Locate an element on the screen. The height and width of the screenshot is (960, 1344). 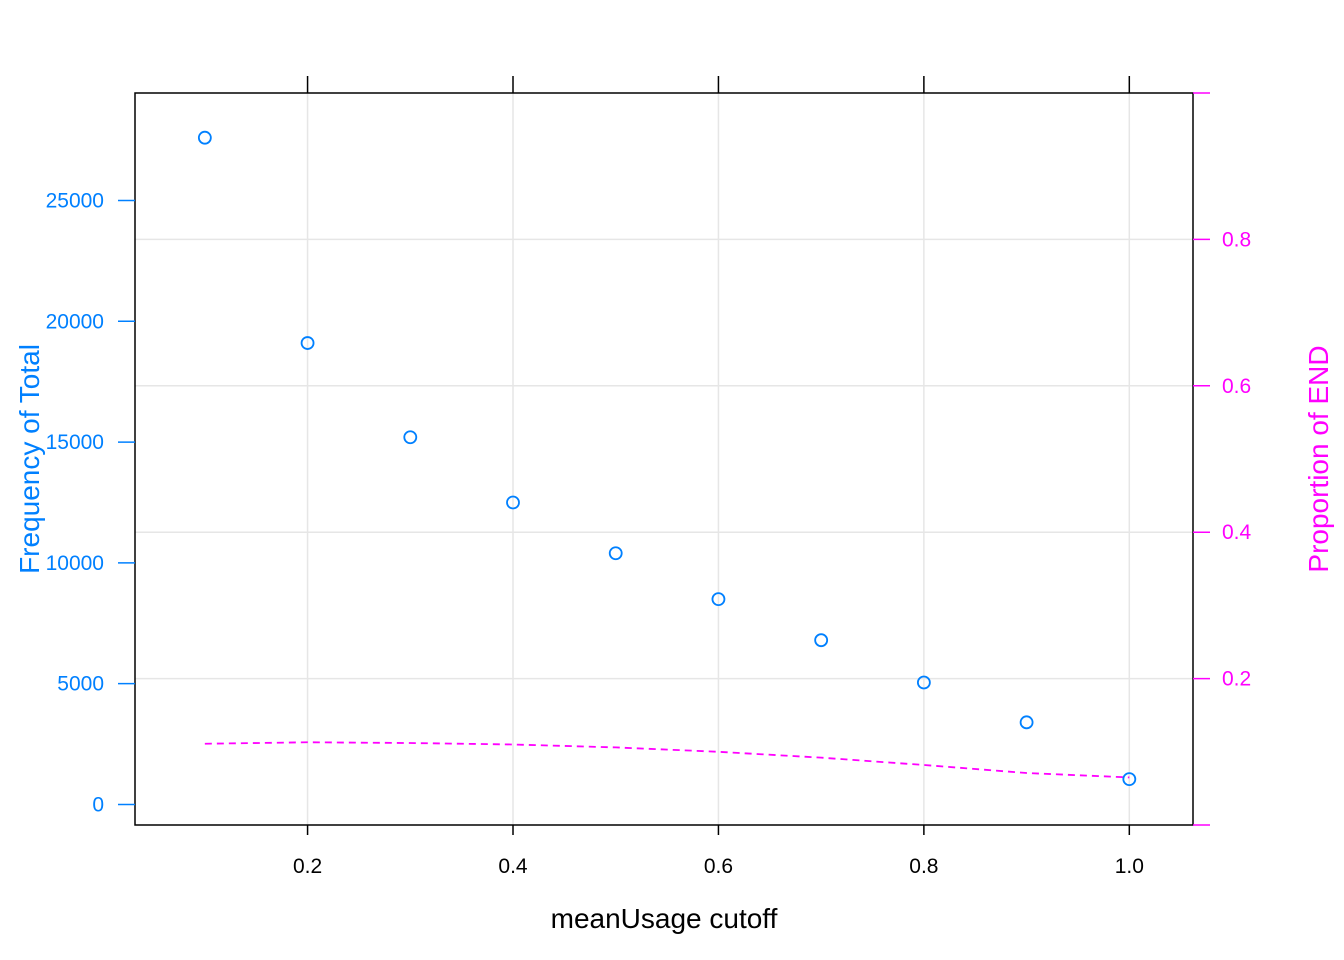
x-tick-label: 0.2 is located at coordinates (307, 866).